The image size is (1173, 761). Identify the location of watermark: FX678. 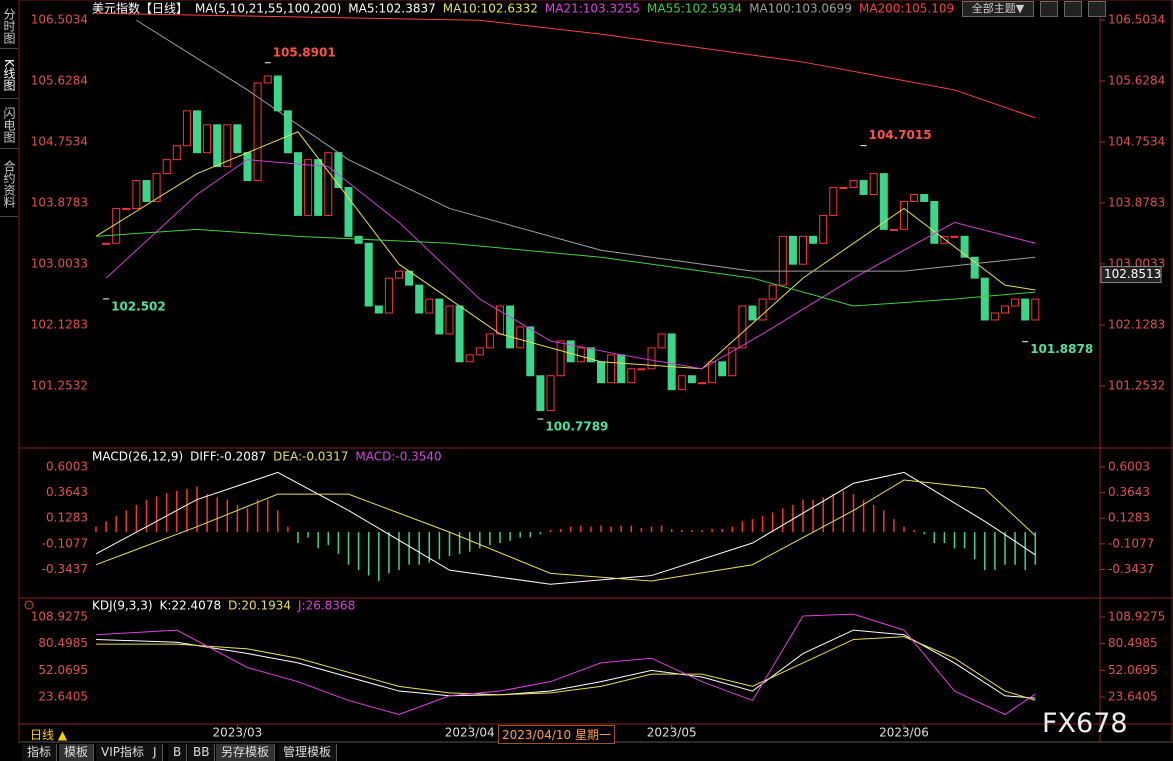
(1085, 723).